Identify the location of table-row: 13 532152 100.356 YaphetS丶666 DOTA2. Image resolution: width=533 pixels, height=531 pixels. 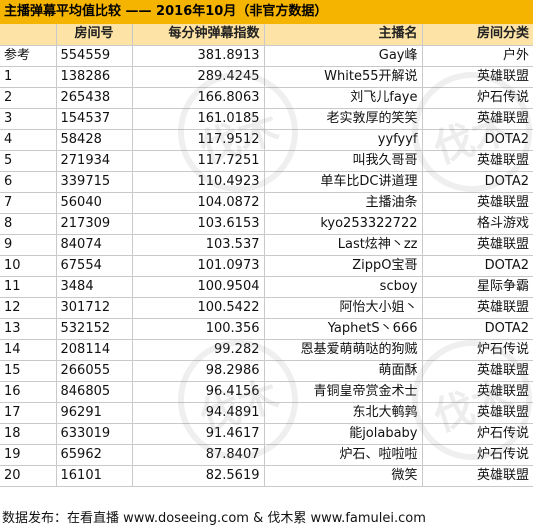
(266, 329).